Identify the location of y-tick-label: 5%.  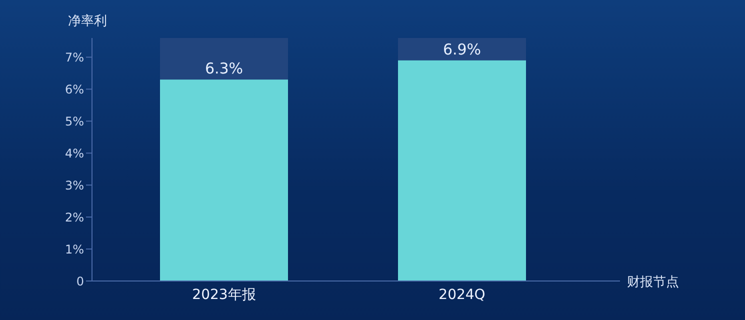
(74, 121).